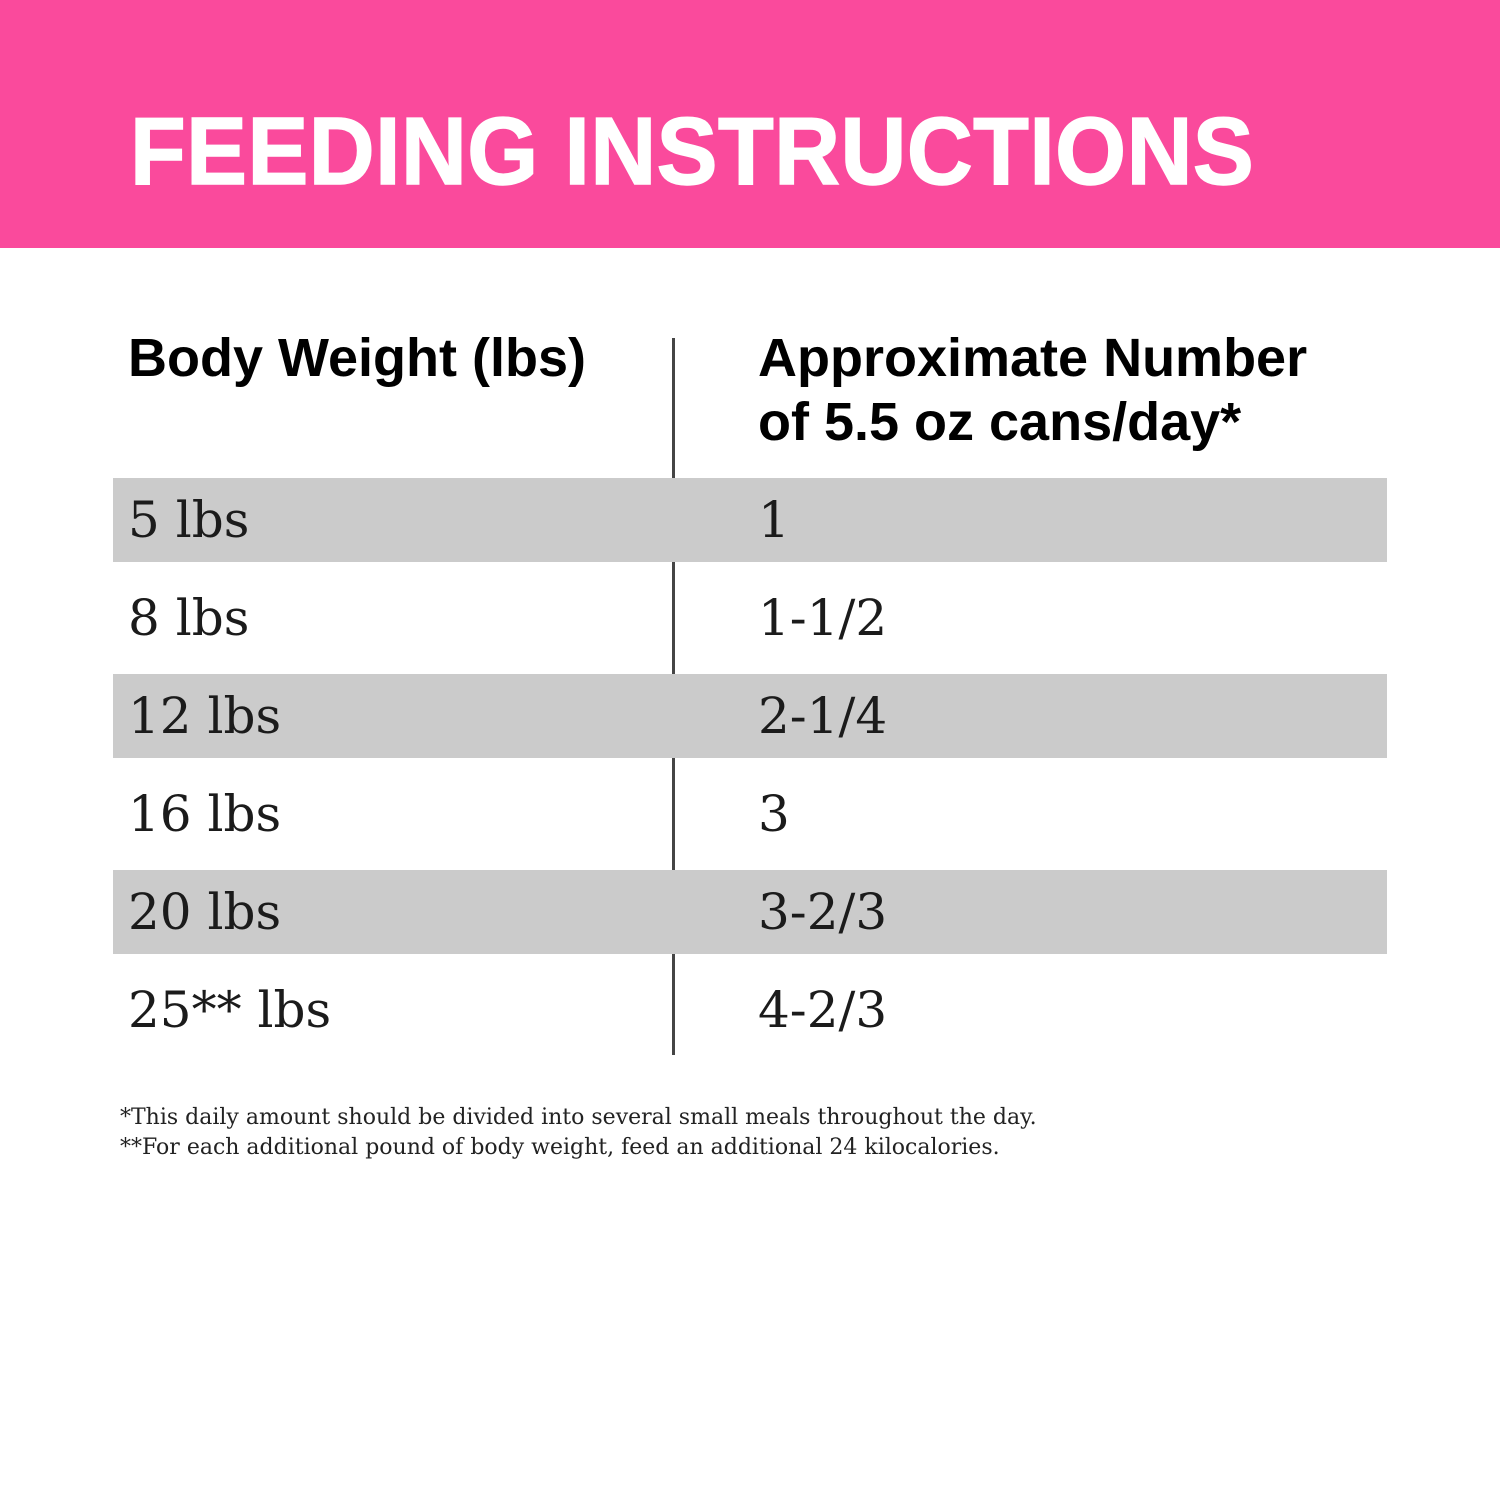 This screenshot has height=1500, width=1500. What do you see at coordinates (750, 520) in the screenshot?
I see `table-row: 5 lbs 1` at bounding box center [750, 520].